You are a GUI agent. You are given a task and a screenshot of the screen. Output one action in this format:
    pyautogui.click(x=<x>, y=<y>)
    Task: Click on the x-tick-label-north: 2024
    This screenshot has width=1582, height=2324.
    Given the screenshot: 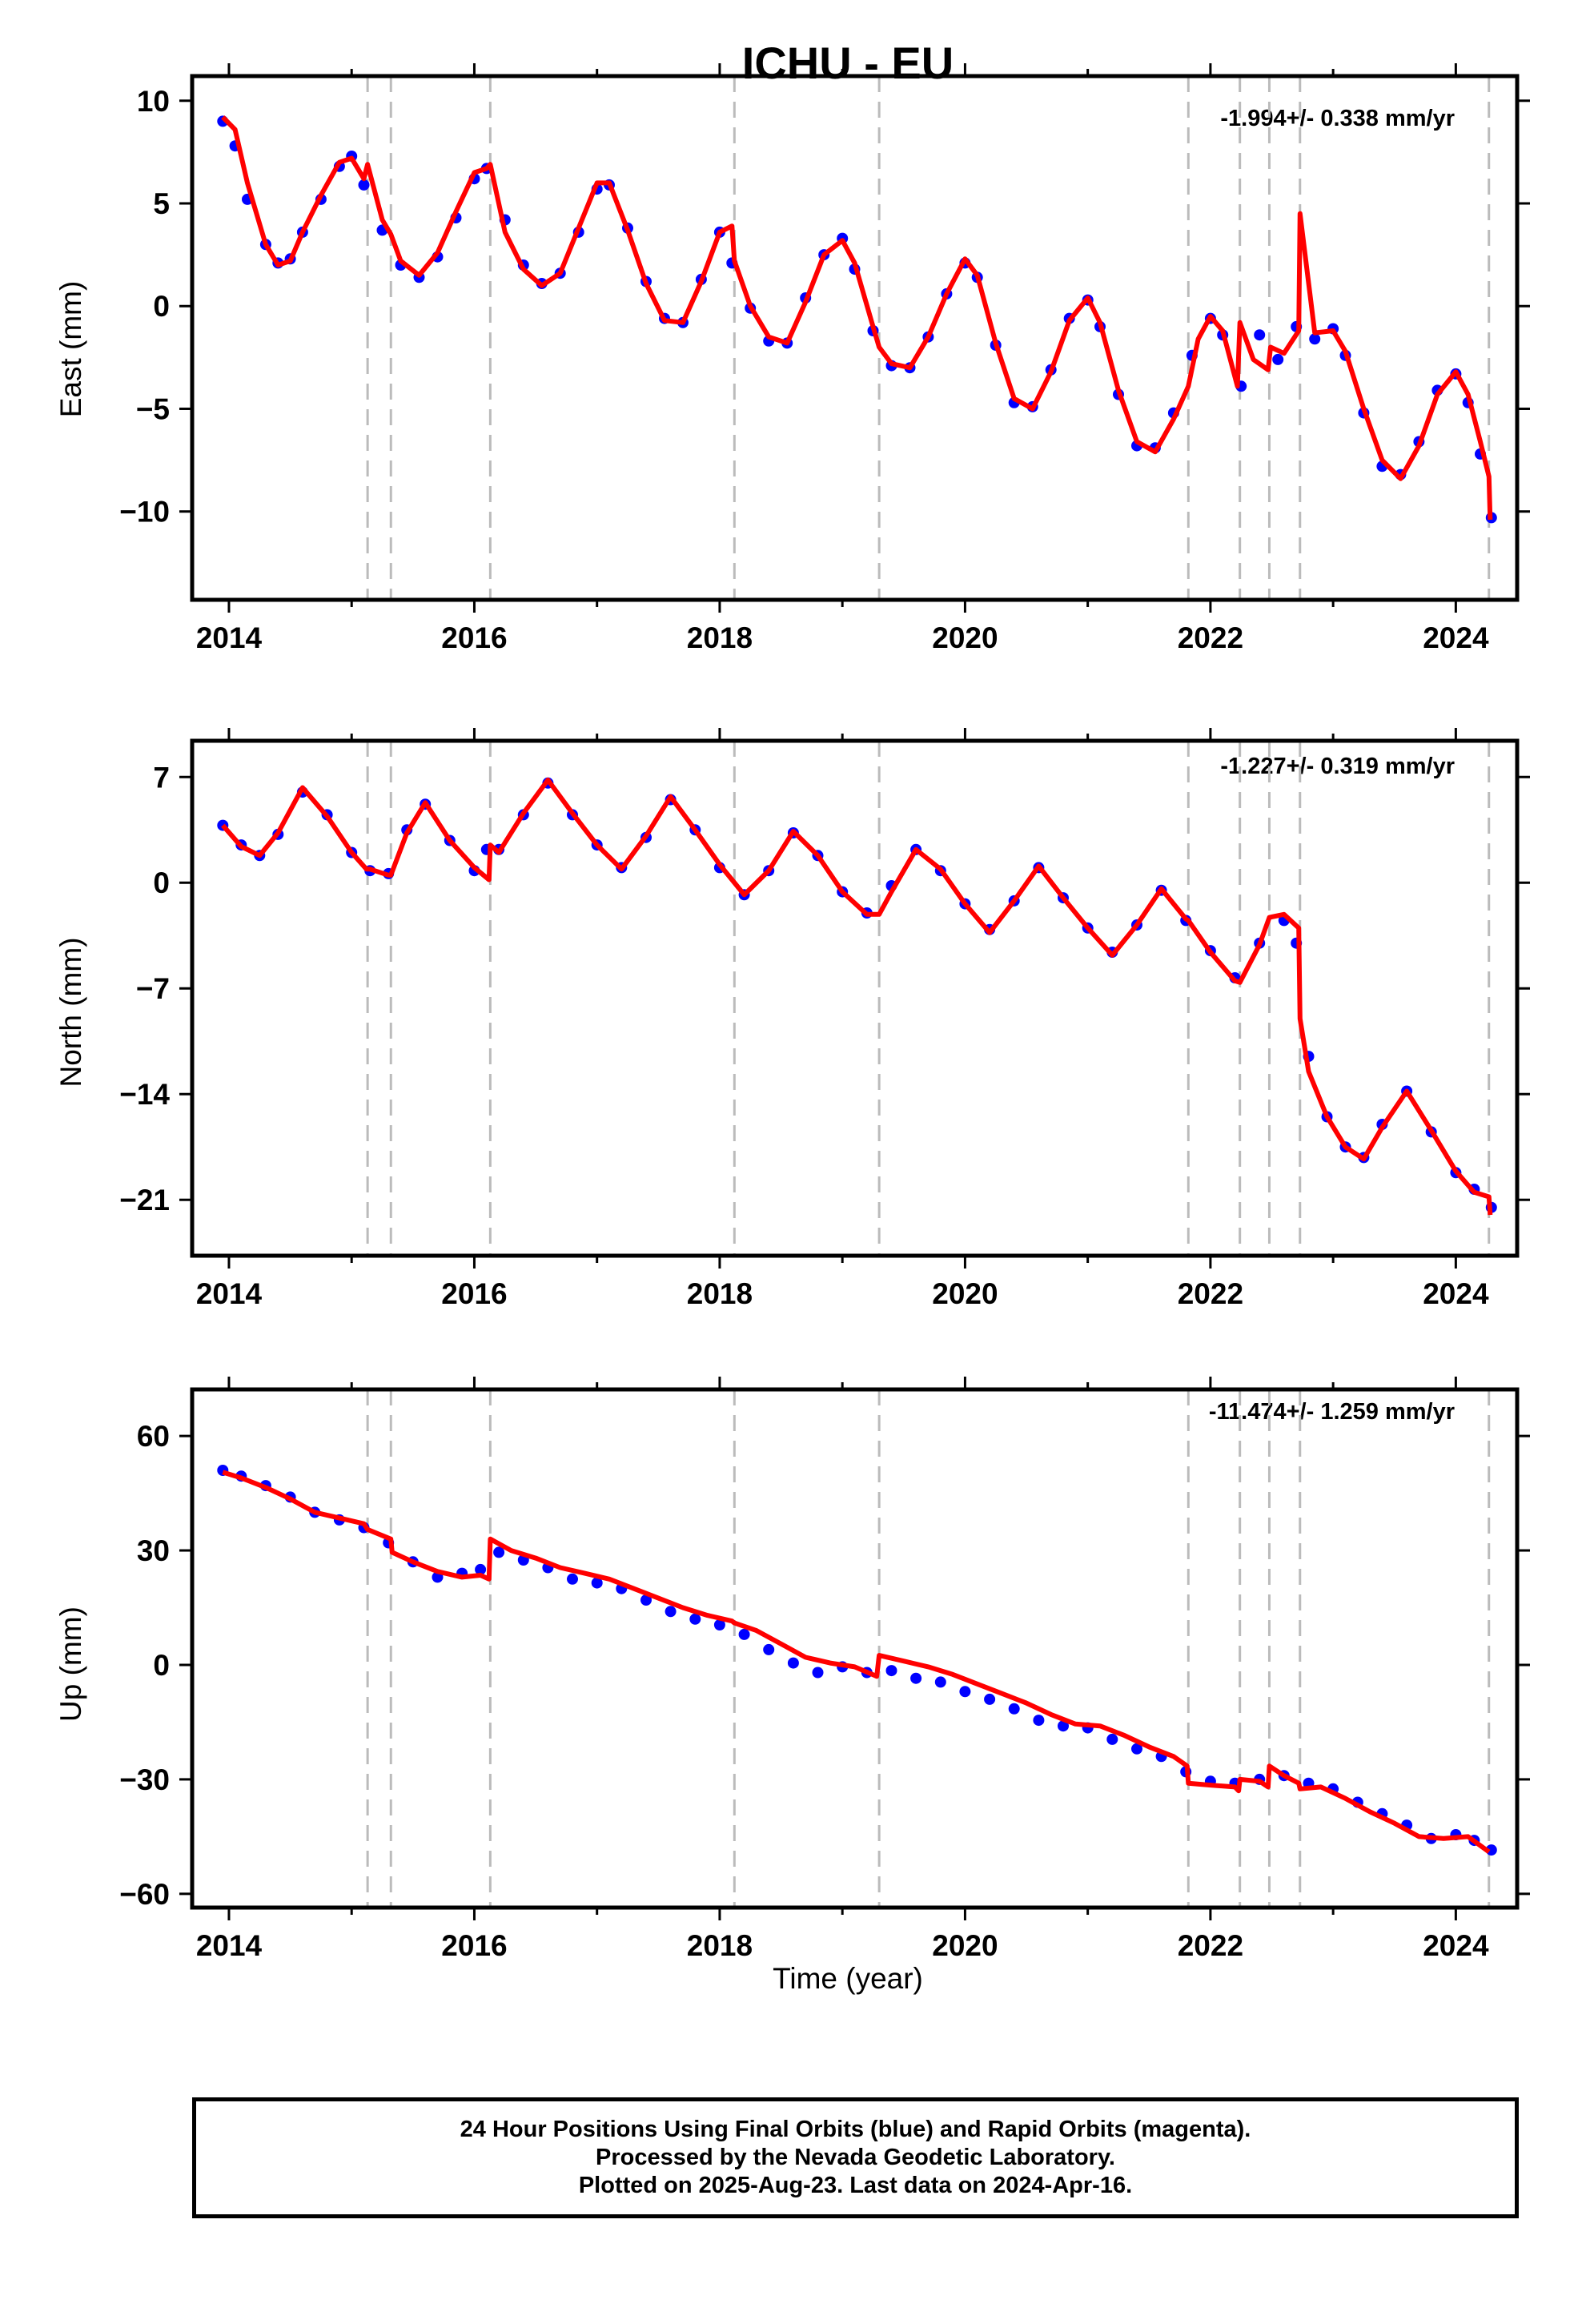 What is the action you would take?
    pyautogui.click(x=1456, y=1294)
    